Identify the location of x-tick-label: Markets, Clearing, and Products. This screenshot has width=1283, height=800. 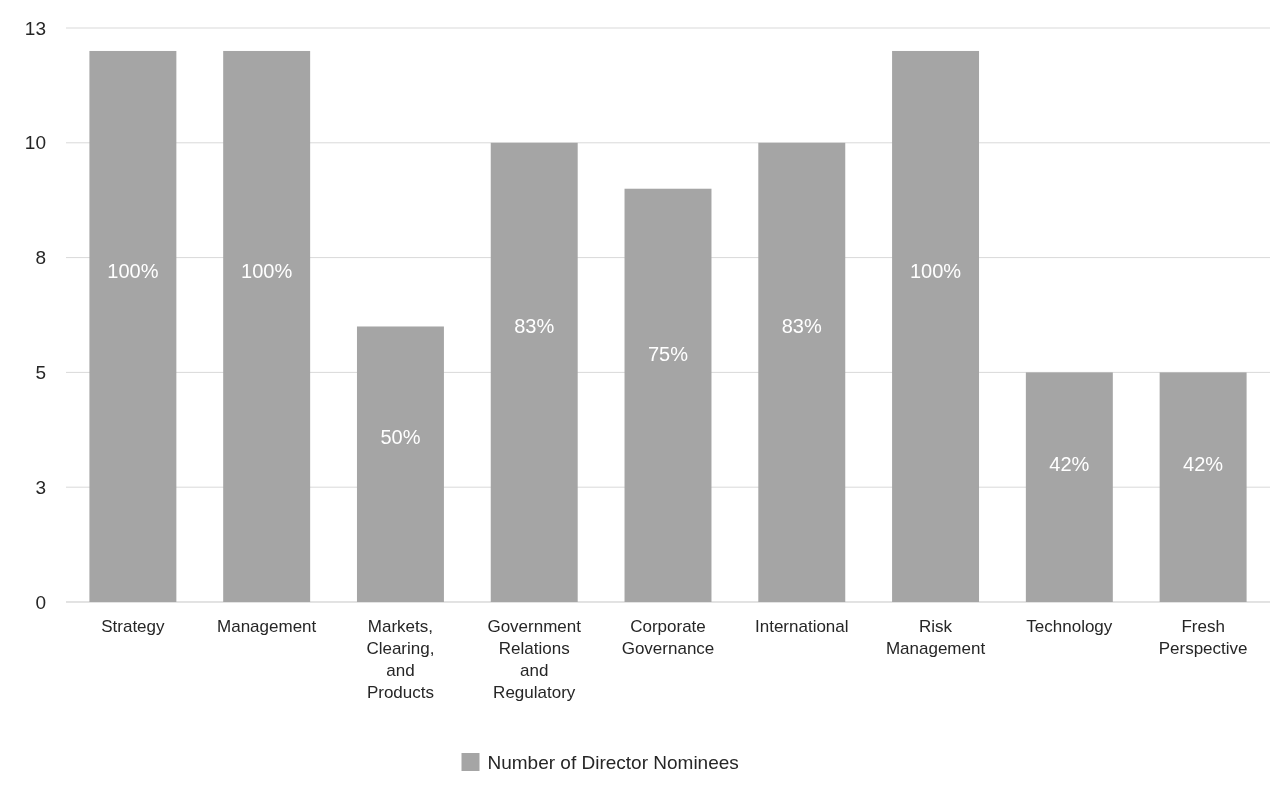
(400, 660).